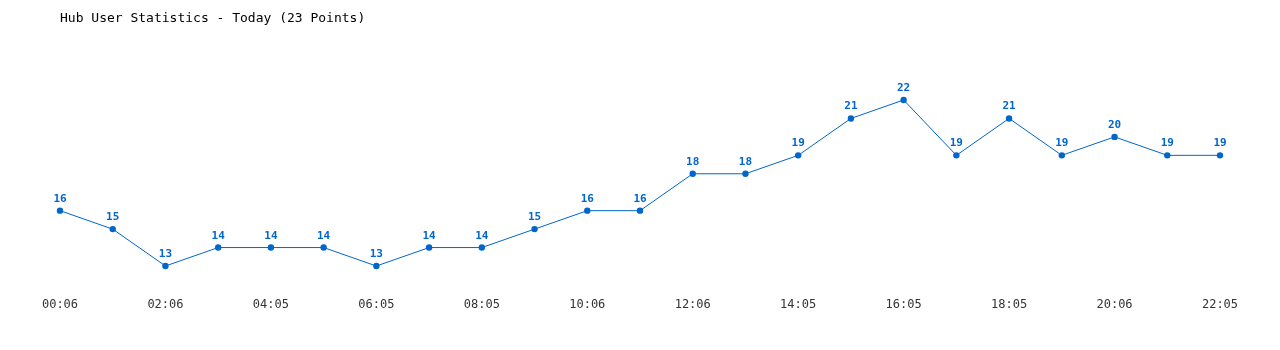 The height and width of the screenshot is (350, 1280). Describe the element at coordinates (270, 304) in the screenshot. I see `x-tick-label: 04:05` at that location.